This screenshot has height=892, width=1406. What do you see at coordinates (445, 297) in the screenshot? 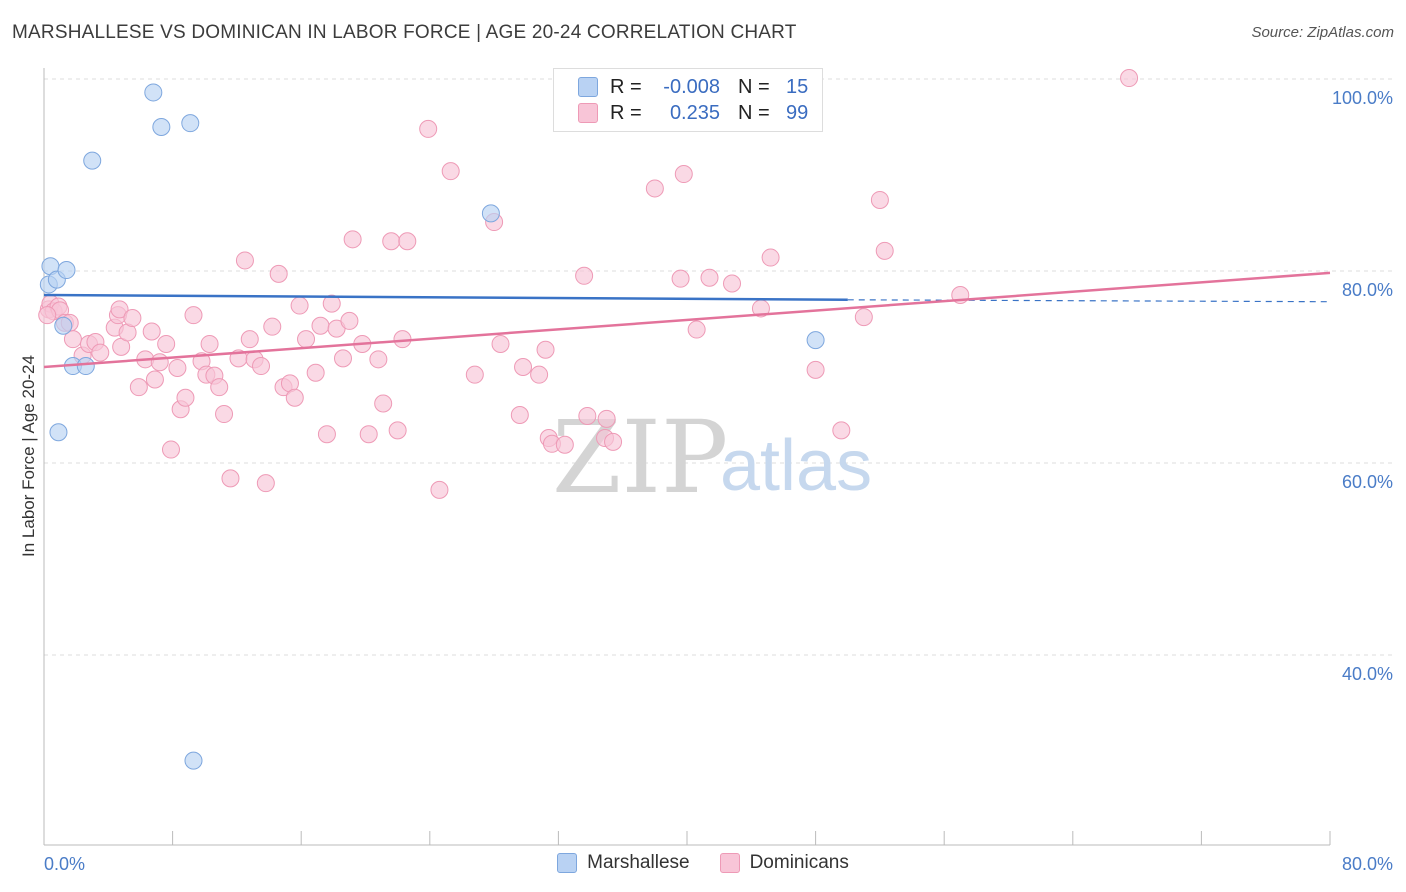
I see `marshallese-trend-line` at bounding box center [445, 297].